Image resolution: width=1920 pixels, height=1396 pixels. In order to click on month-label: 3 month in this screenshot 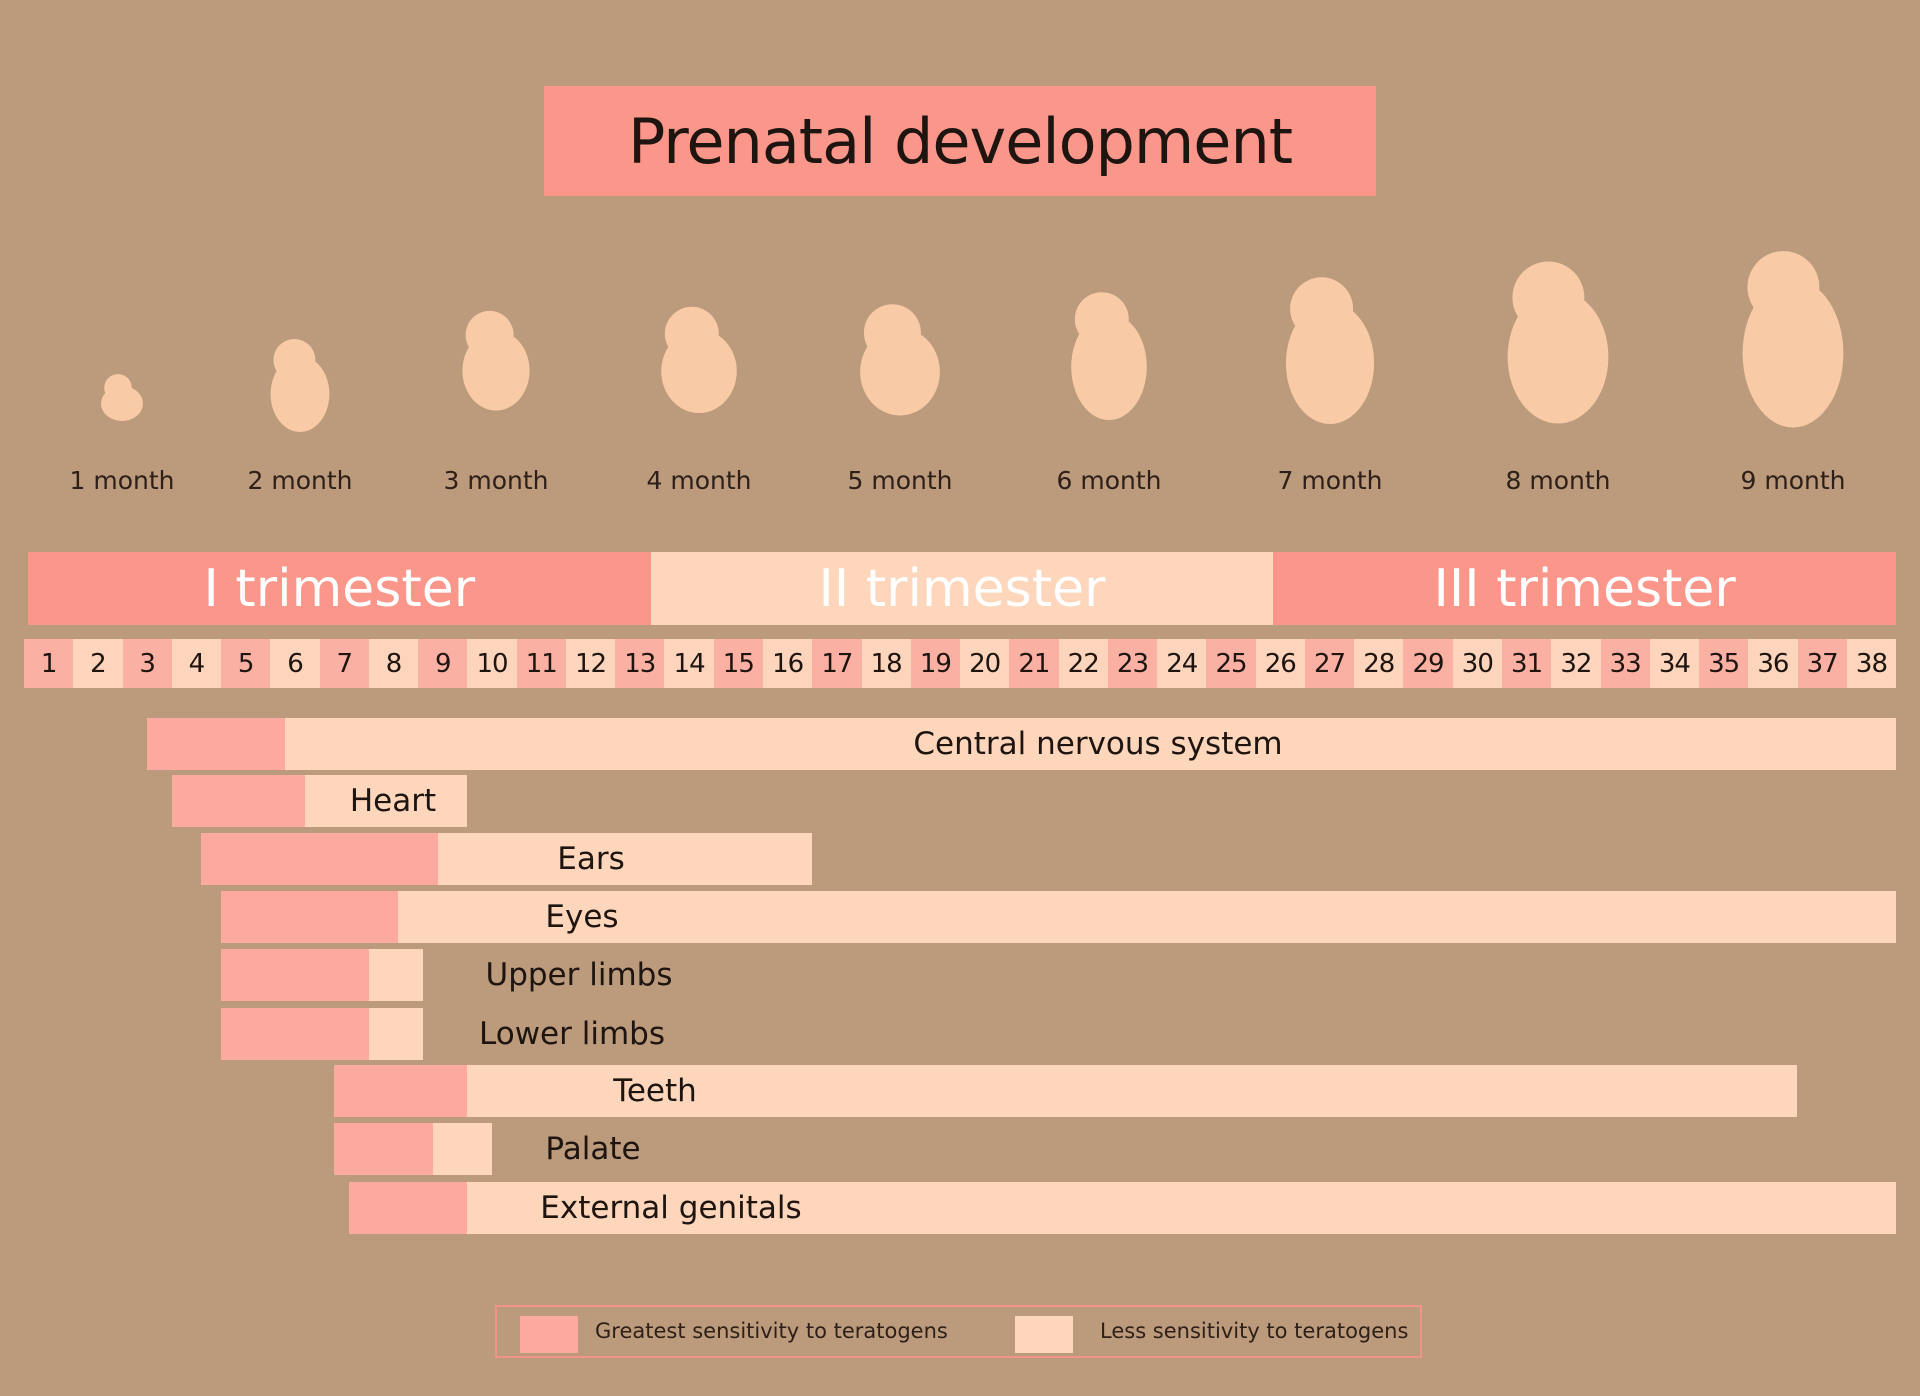, I will do `click(496, 480)`.